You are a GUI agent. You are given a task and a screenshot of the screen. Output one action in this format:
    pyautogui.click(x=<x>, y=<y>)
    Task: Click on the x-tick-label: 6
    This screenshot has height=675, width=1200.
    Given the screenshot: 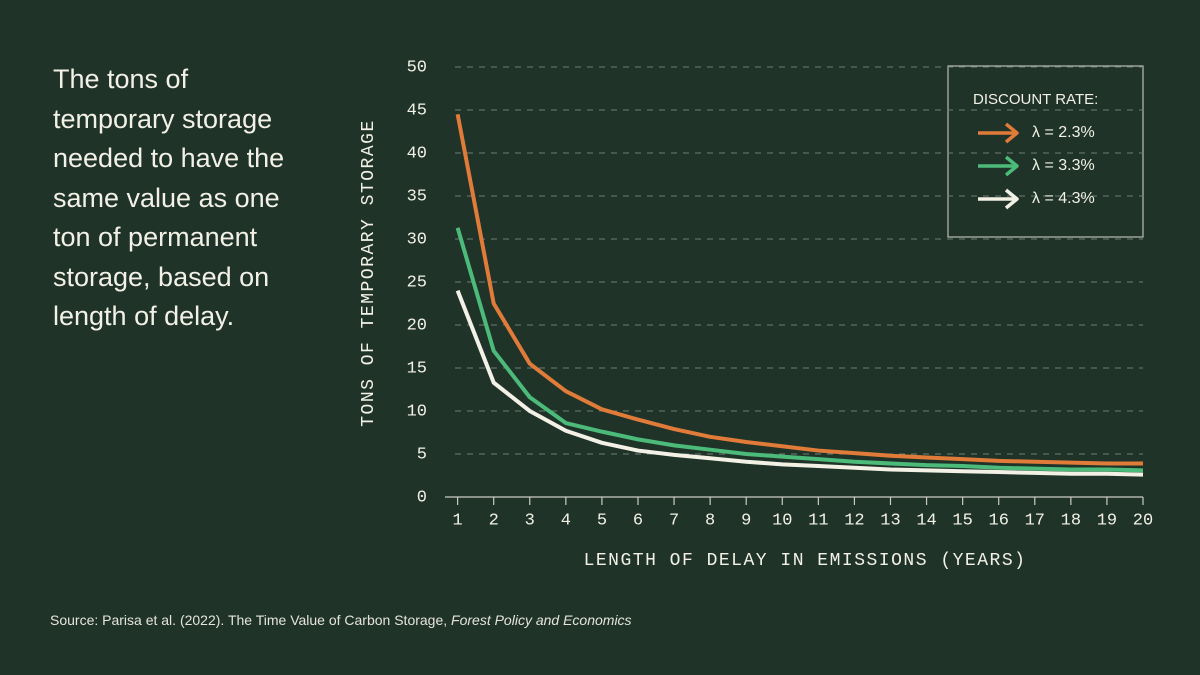 What is the action you would take?
    pyautogui.click(x=638, y=520)
    